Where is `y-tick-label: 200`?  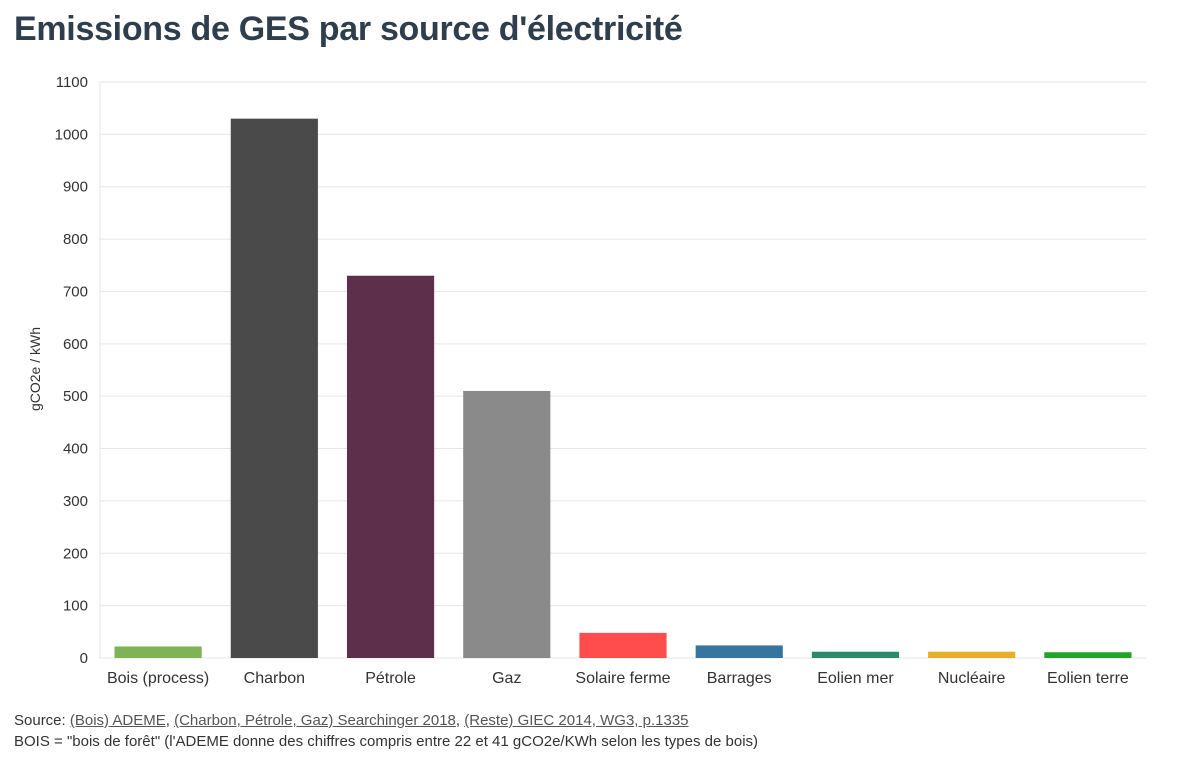 y-tick-label: 200 is located at coordinates (75, 553).